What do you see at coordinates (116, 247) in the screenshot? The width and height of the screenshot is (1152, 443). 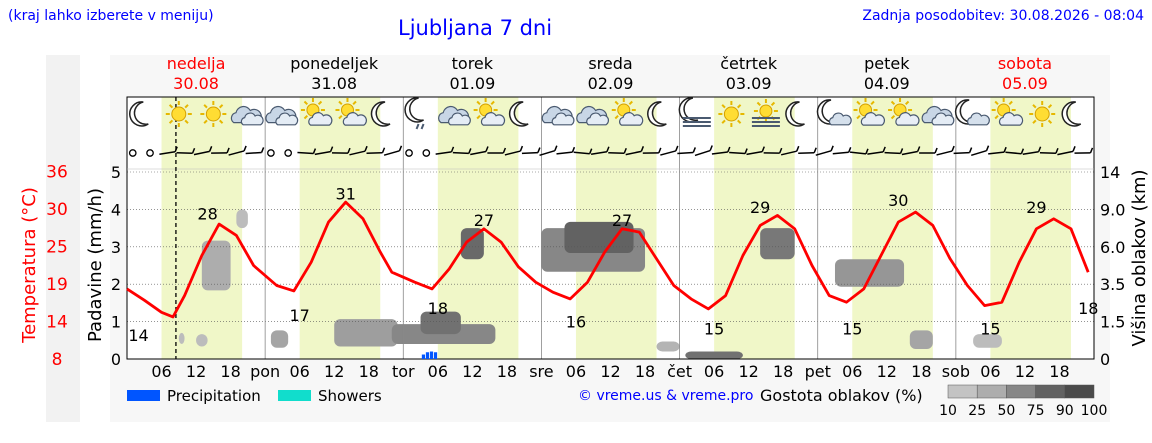 I see `precip-tick-label: 3` at bounding box center [116, 247].